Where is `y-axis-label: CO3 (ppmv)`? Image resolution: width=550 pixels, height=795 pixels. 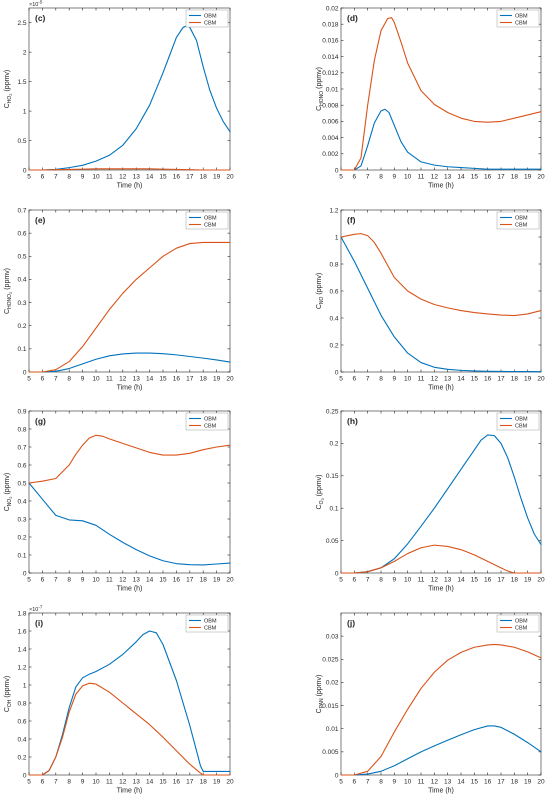 y-axis-label: CO3 (ppmv) is located at coordinates (320, 492).